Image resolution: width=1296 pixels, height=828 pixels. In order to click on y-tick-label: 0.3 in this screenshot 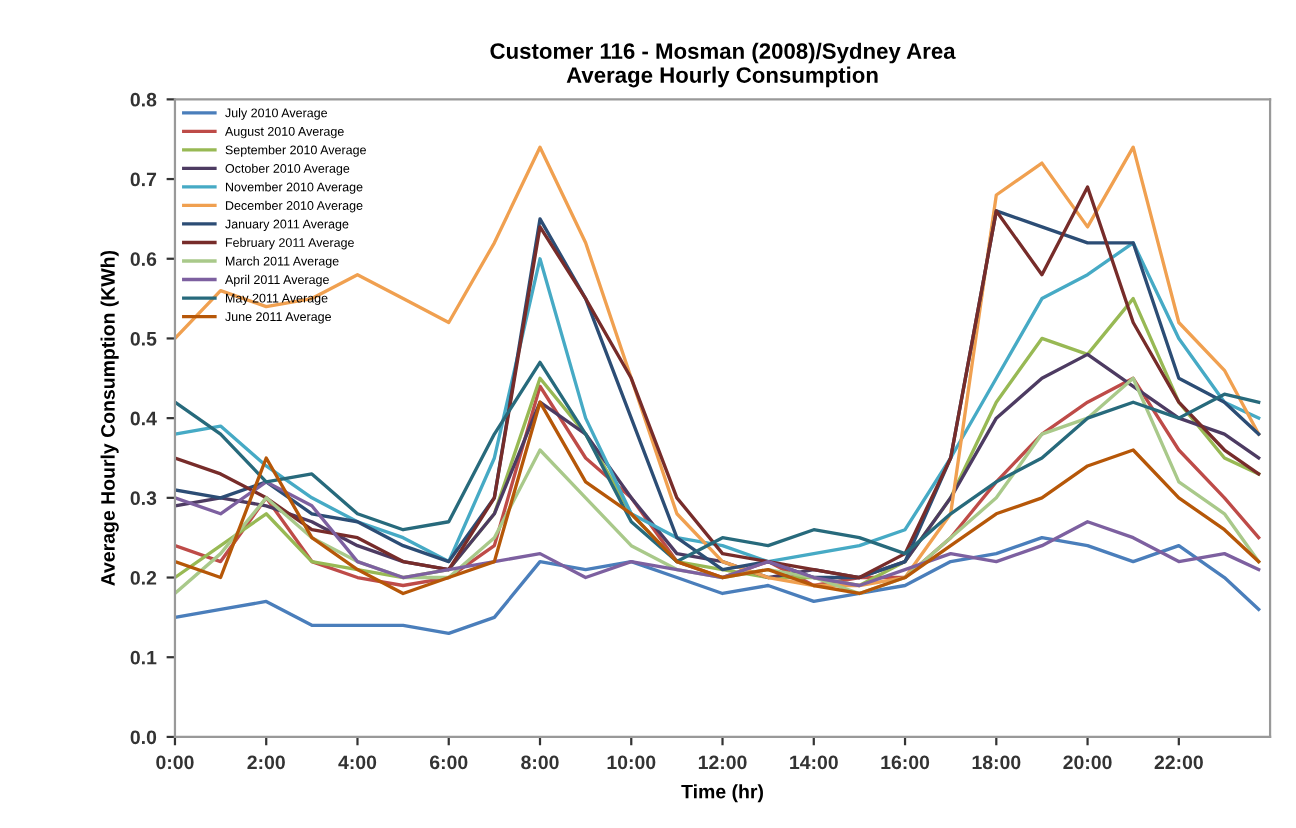, I will do `click(143, 498)`.